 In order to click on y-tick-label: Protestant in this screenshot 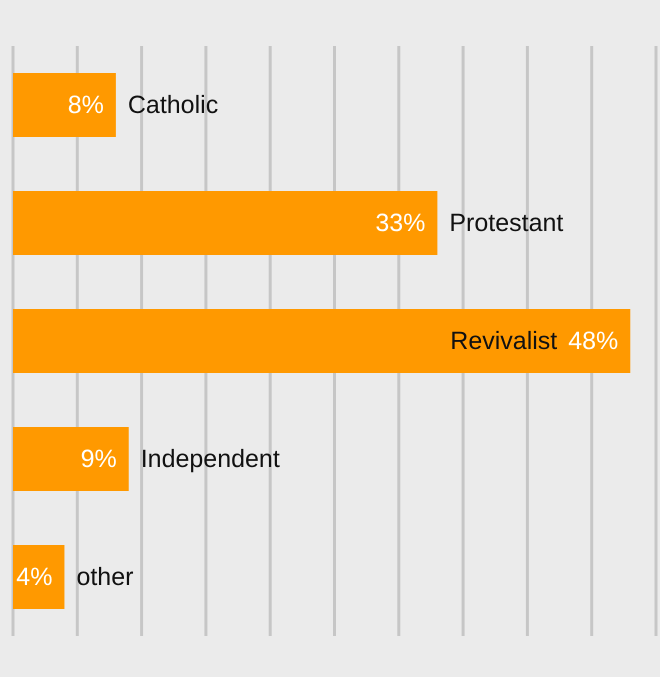, I will do `click(506, 223)`.